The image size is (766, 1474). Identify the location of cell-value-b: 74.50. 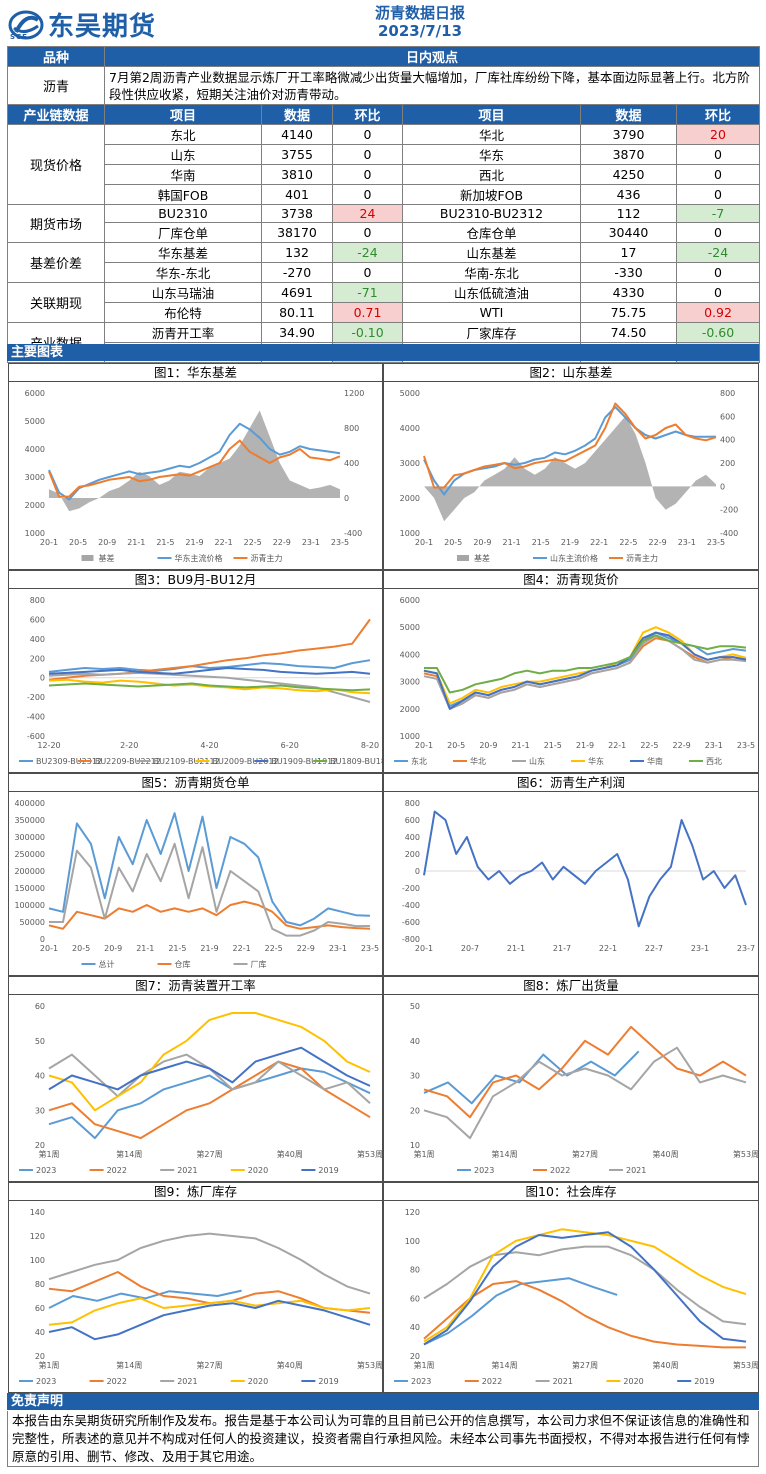
(628, 332).